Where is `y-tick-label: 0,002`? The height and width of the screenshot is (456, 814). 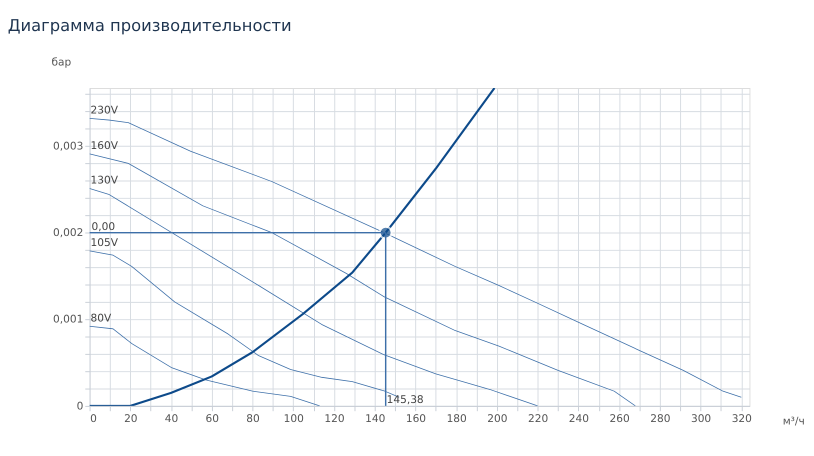
y-tick-label: 0,002 is located at coordinates (68, 233).